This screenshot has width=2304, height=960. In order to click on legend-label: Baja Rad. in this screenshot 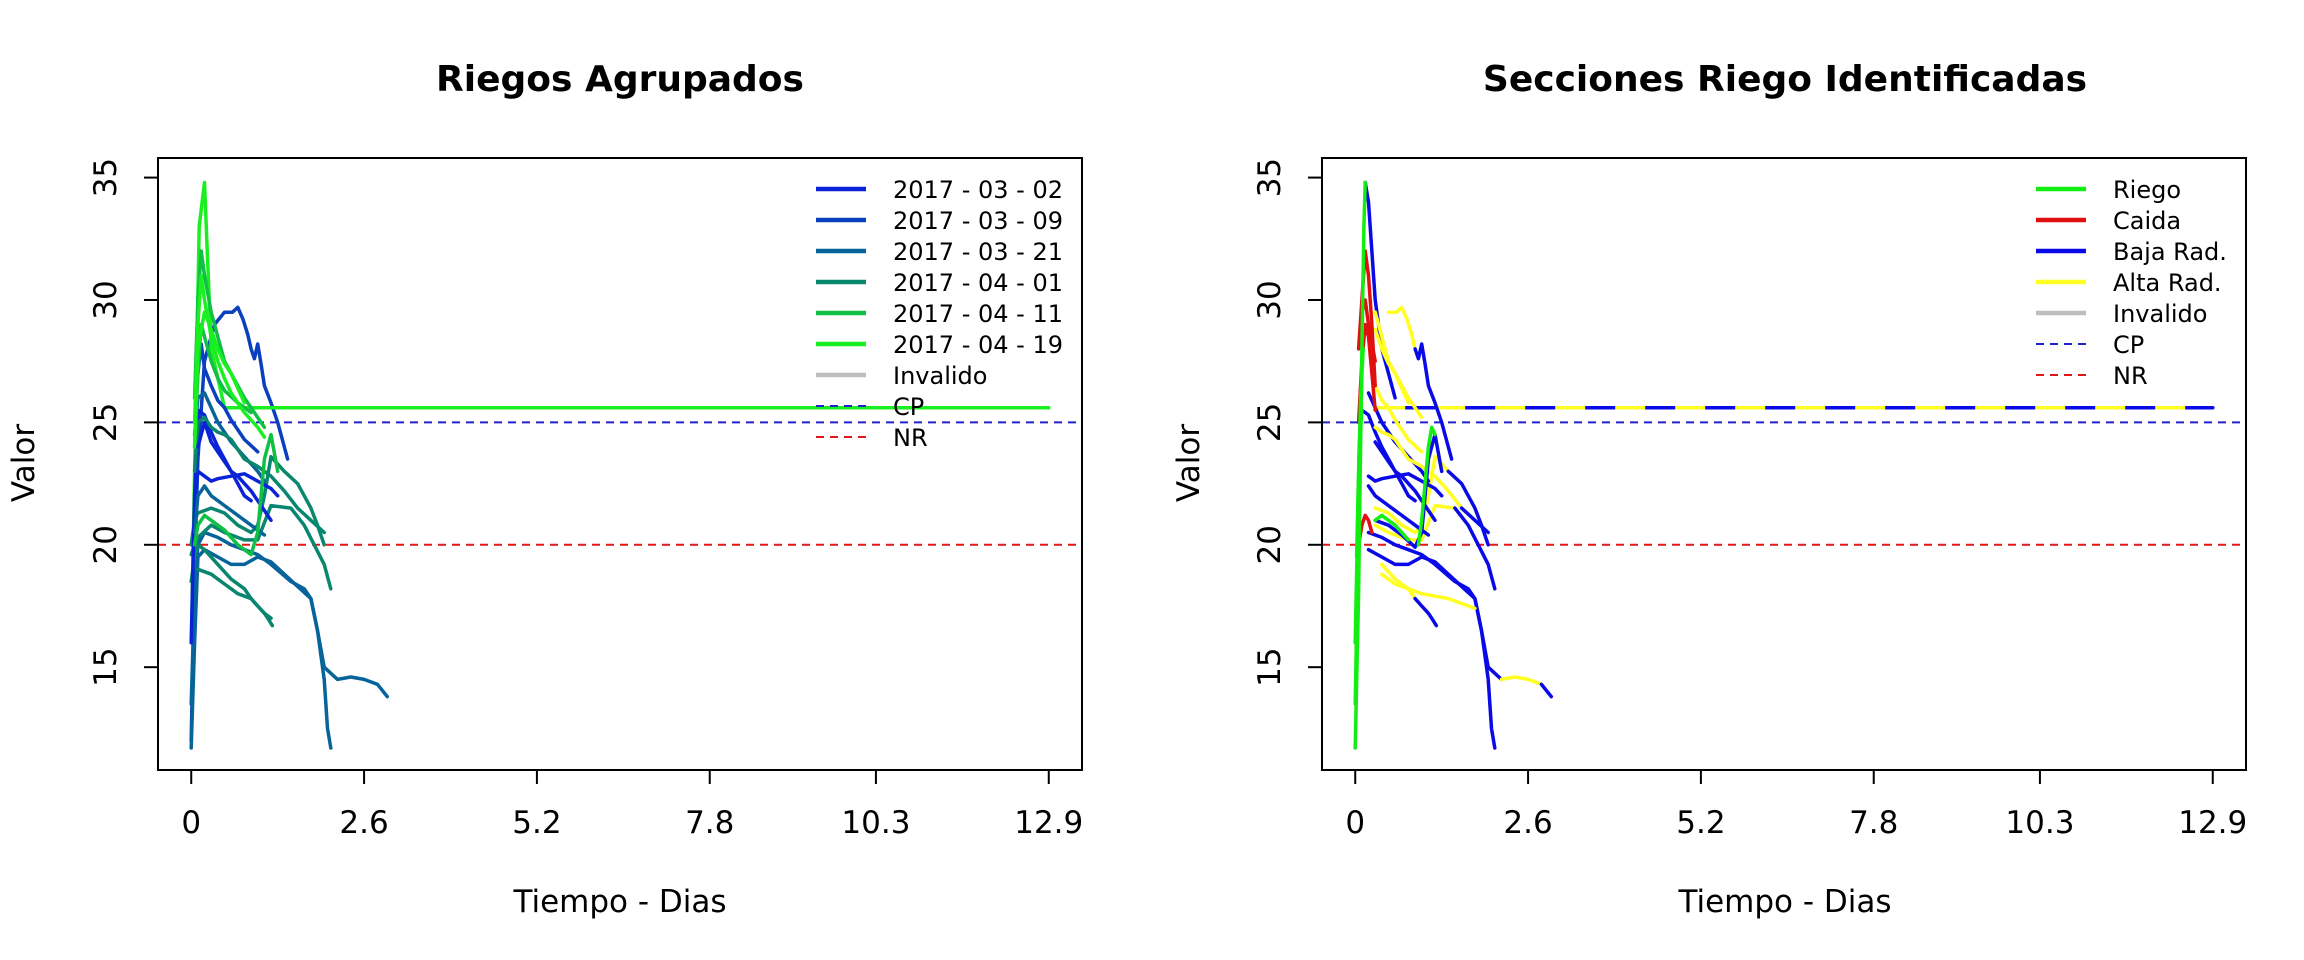, I will do `click(2170, 252)`.